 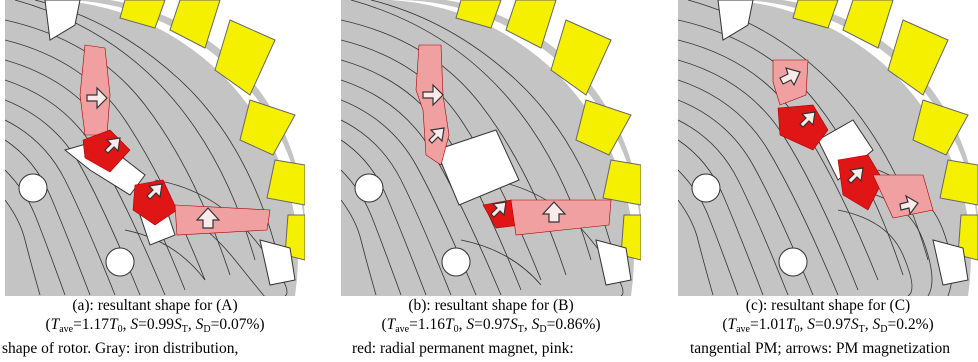 What do you see at coordinates (491, 305) in the screenshot?
I see `panel-b-title: (b): resultant shape for (B)` at bounding box center [491, 305].